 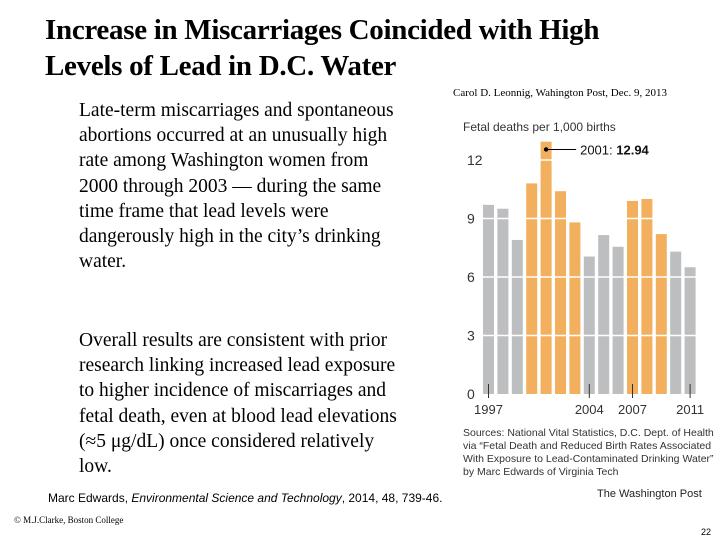 I want to click on annotation-dot, so click(x=546, y=149).